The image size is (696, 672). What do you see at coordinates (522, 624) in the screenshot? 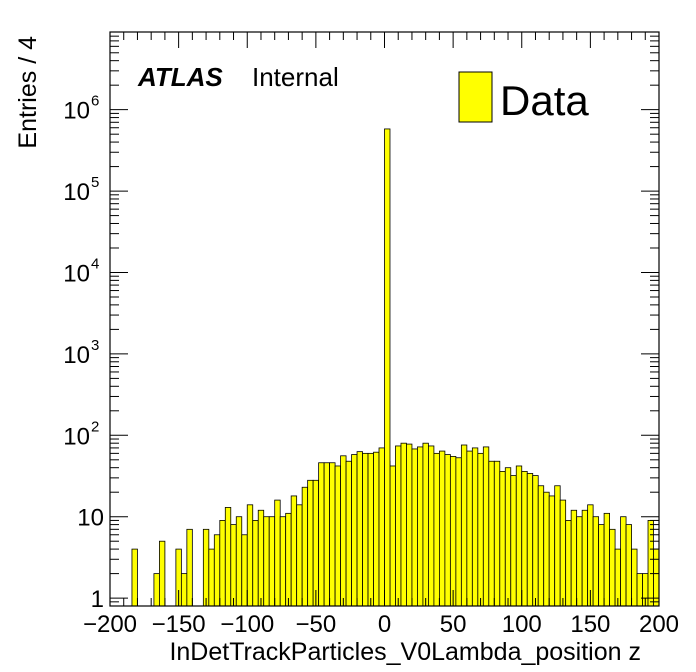
I see `x-tick-label: 100` at bounding box center [522, 624].